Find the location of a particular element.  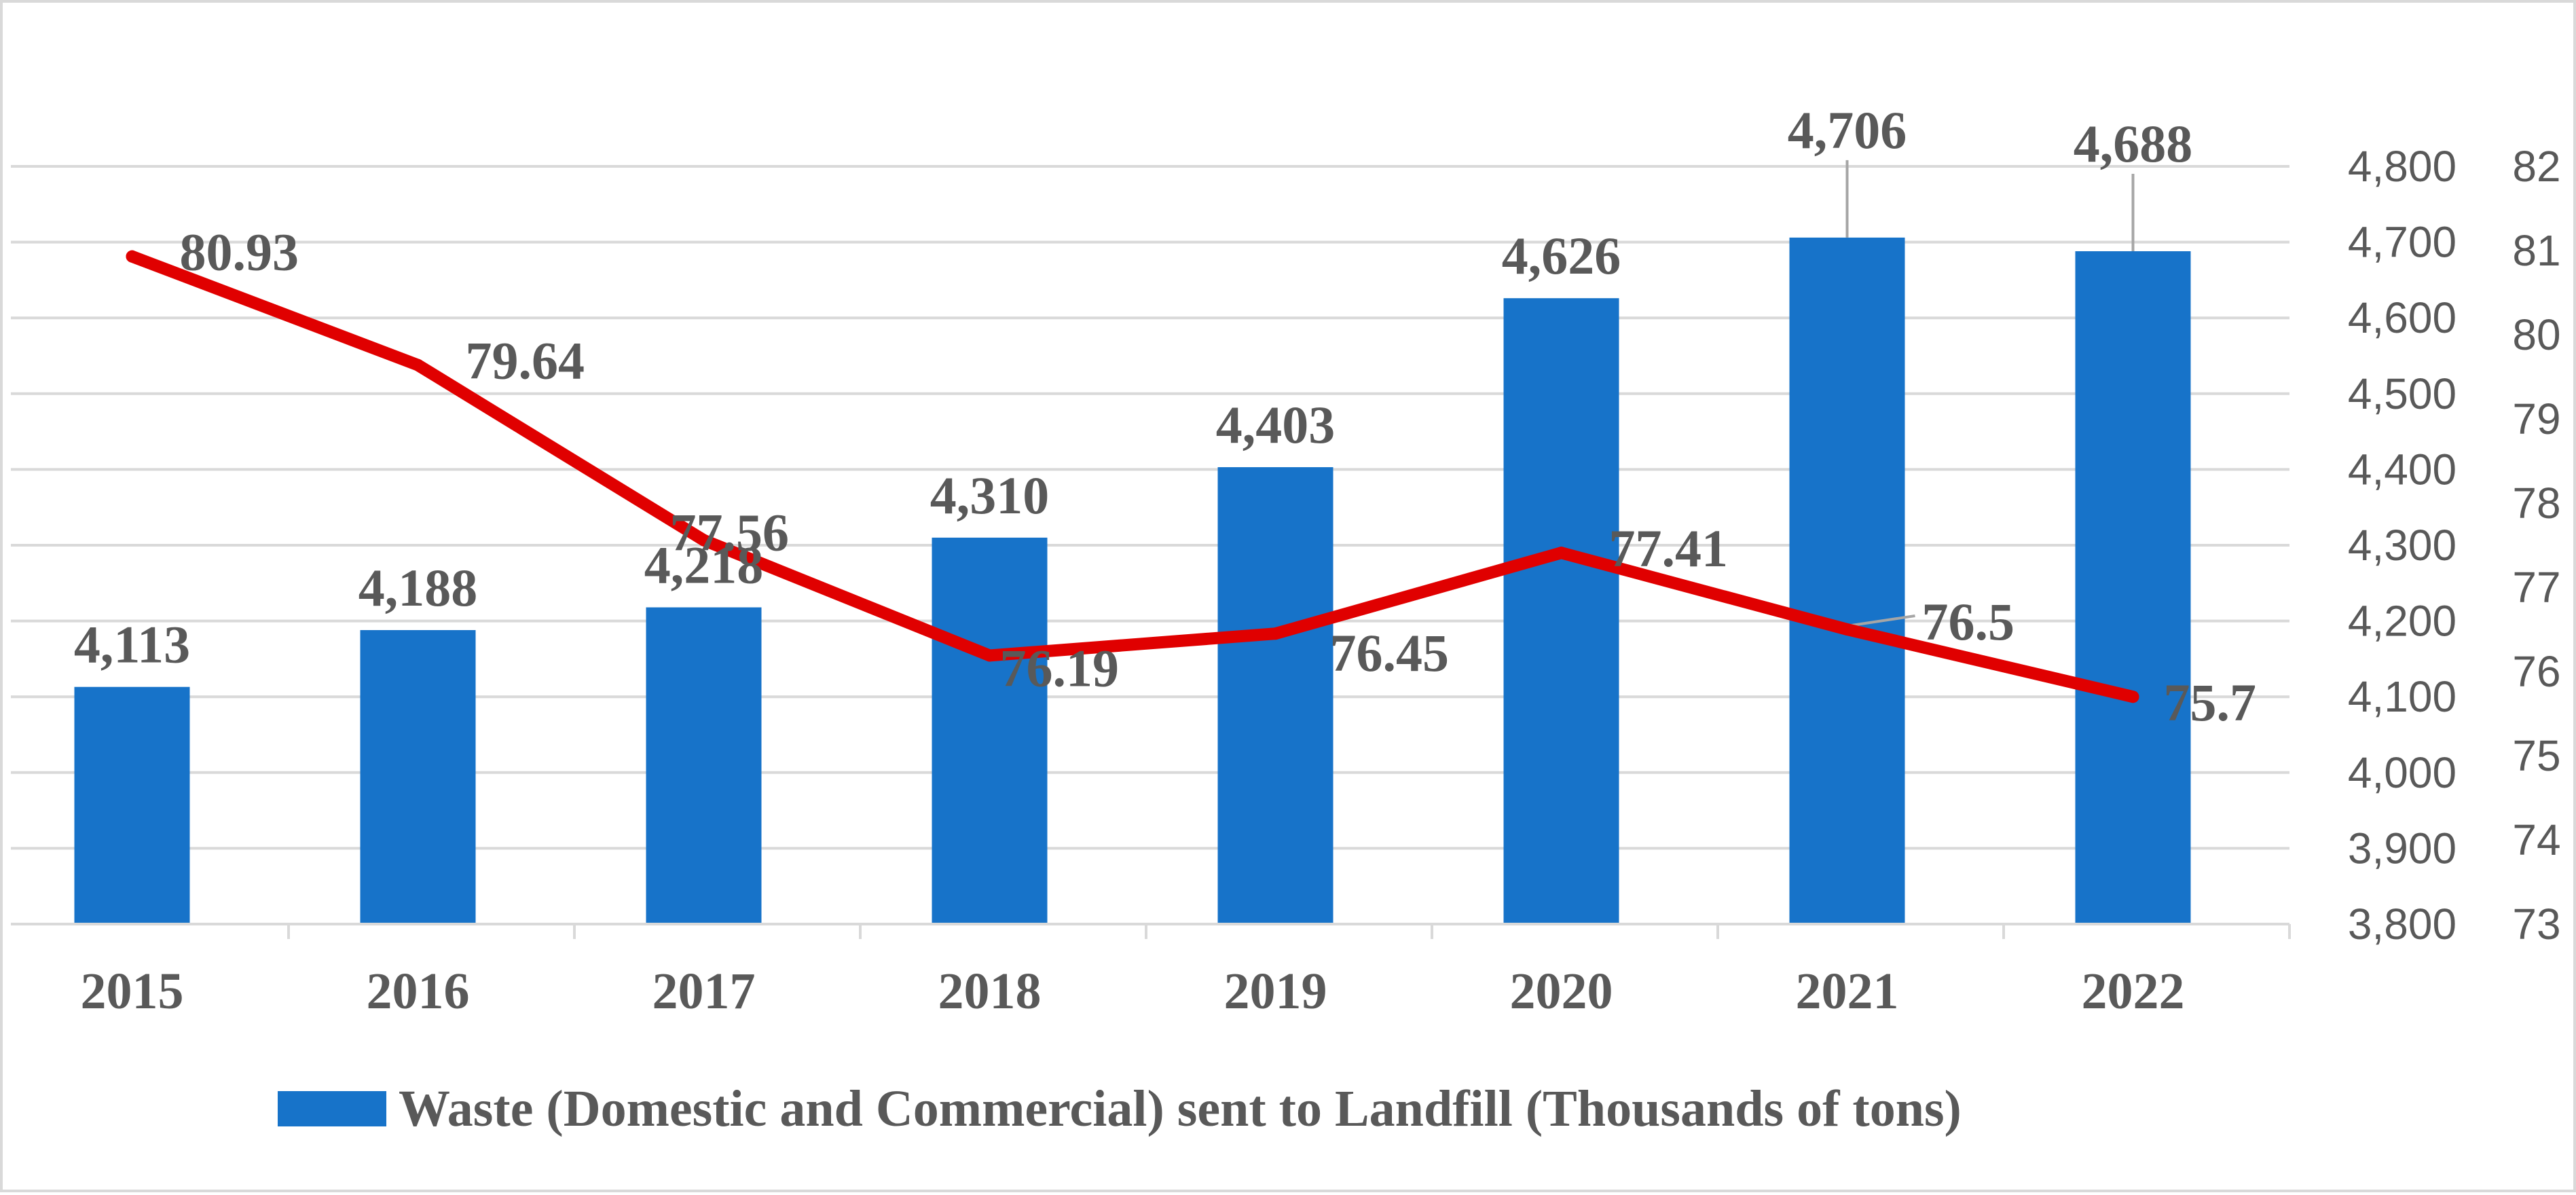

bar-2022 is located at coordinates (2133, 587).